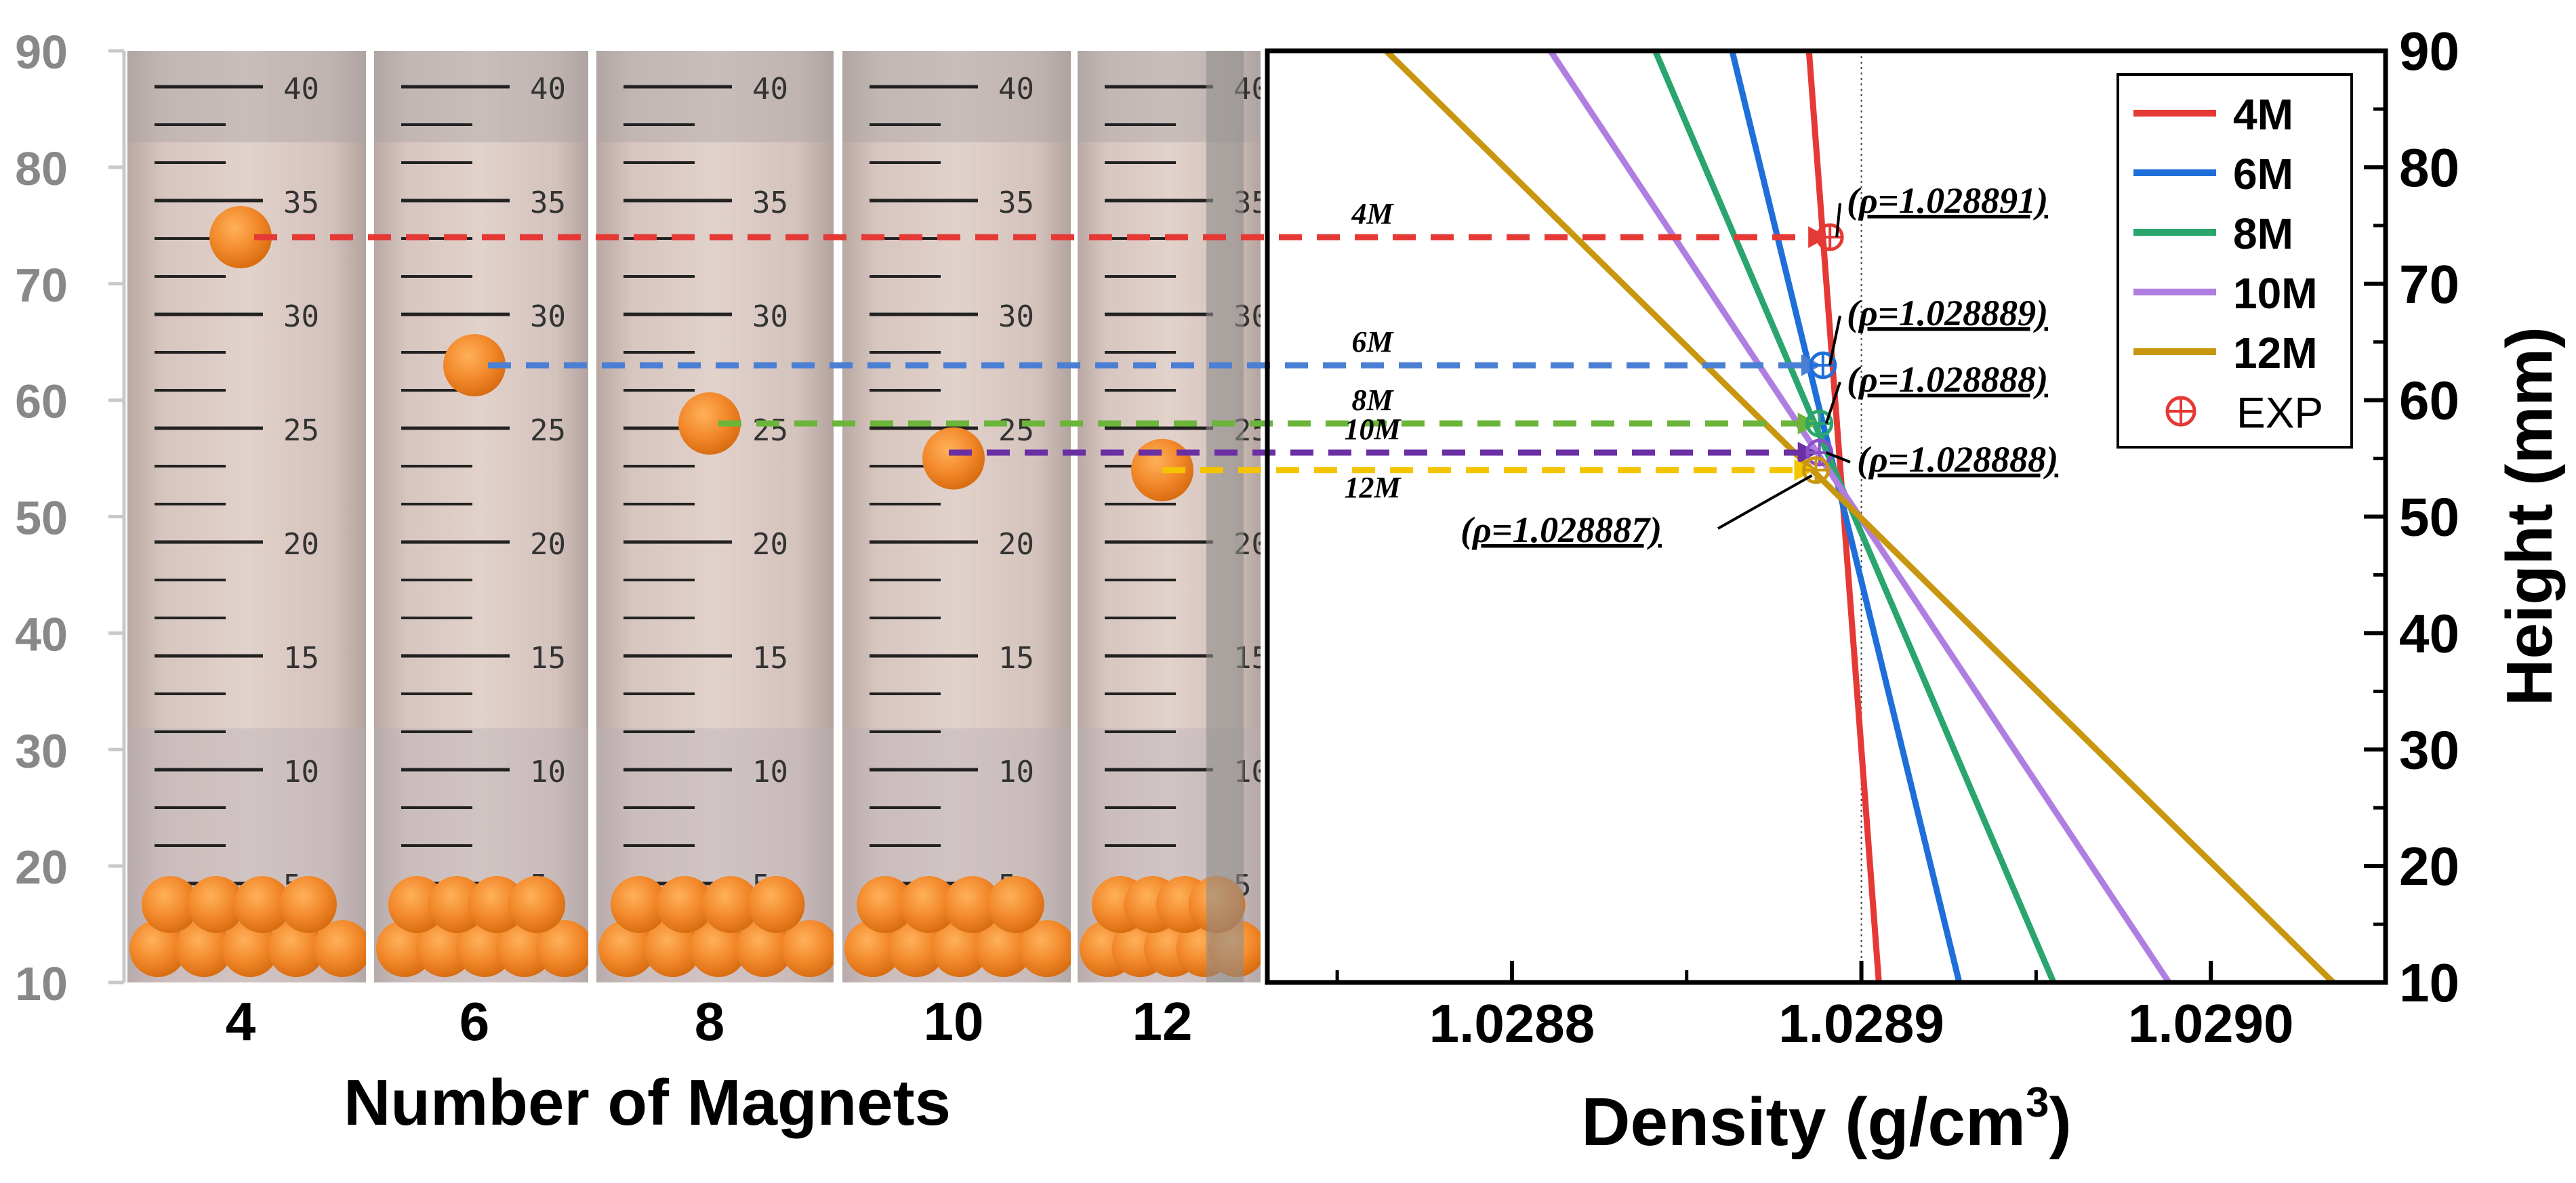 This screenshot has width=2576, height=1183. I want to click on photo-y-tick-label: 20, so click(41, 868).